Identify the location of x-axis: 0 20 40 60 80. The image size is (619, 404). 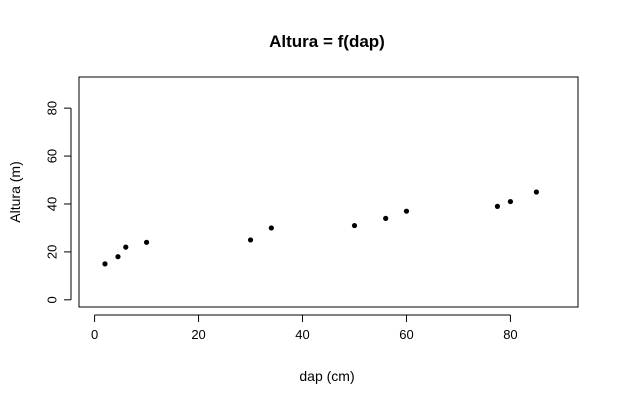
(304, 328).